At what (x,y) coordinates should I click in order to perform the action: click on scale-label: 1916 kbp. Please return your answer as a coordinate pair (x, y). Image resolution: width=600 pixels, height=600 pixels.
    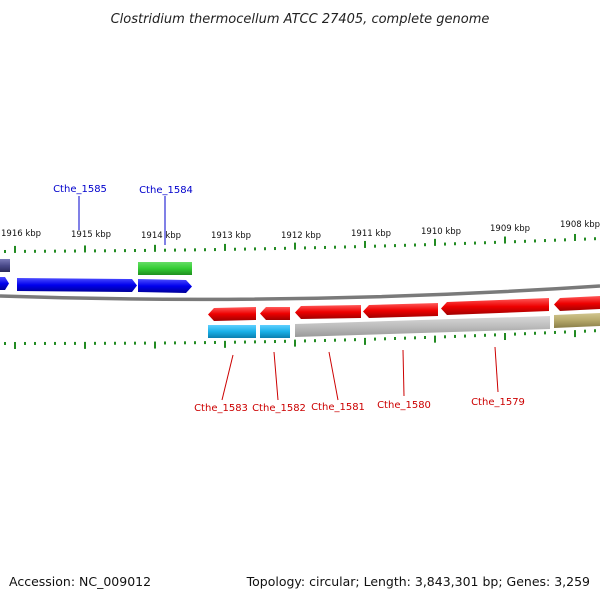
    Looking at the image, I should click on (21, 234).